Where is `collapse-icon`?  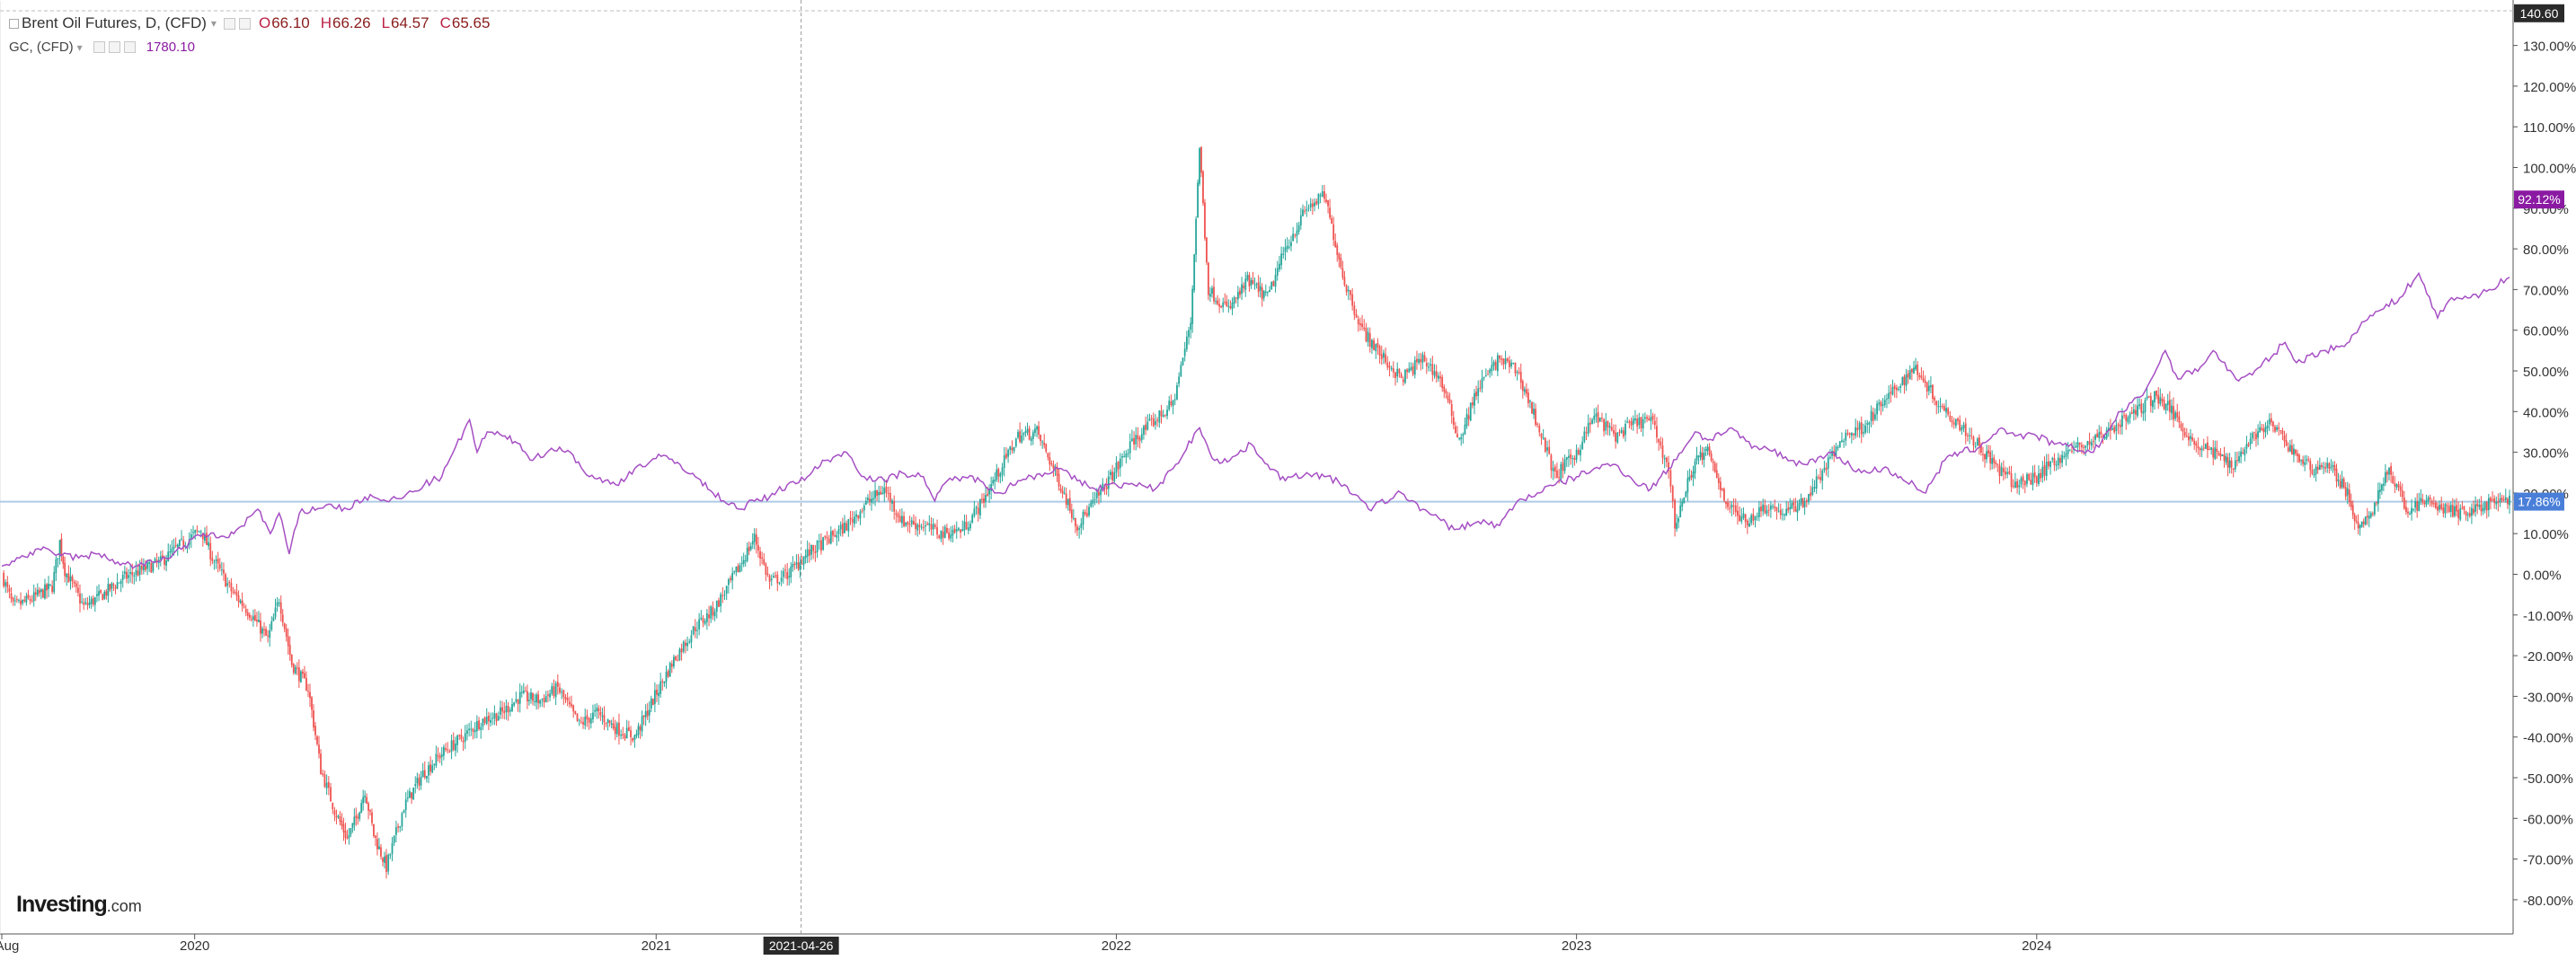 collapse-icon is located at coordinates (14, 23).